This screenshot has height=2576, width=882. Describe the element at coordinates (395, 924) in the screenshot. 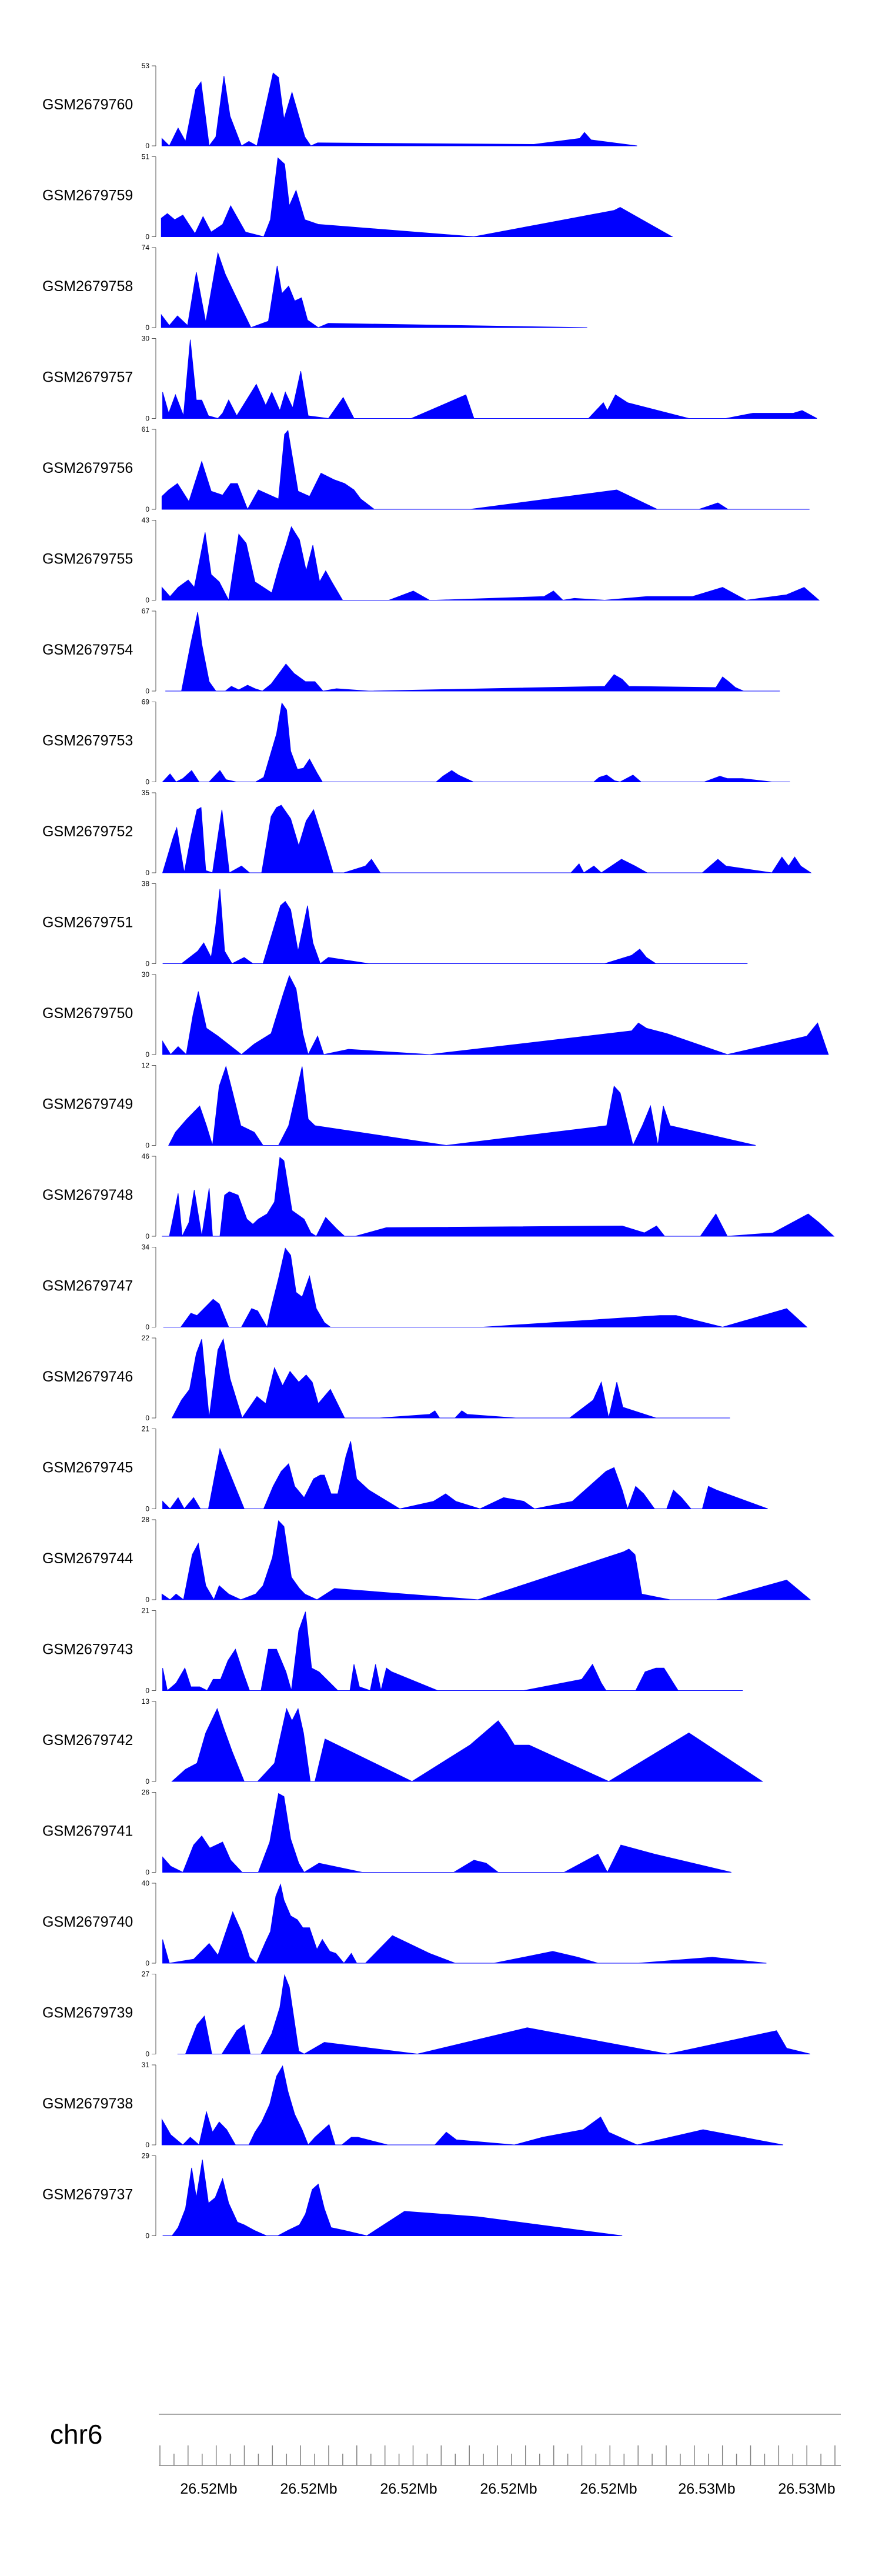

I see `track-GSM2679751: GSM2679751 38 0` at that location.